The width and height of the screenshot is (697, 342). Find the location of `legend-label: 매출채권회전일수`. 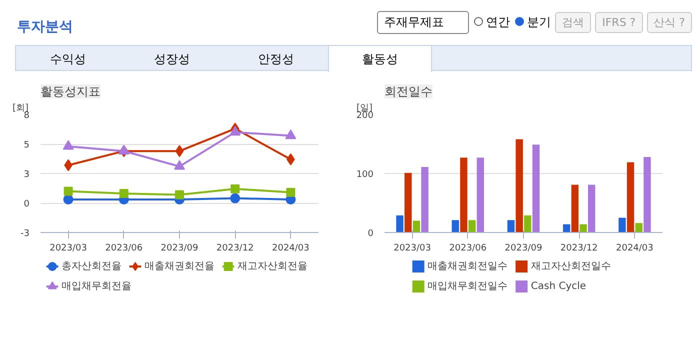

legend-label: 매출채권회전일수 is located at coordinates (468, 266).